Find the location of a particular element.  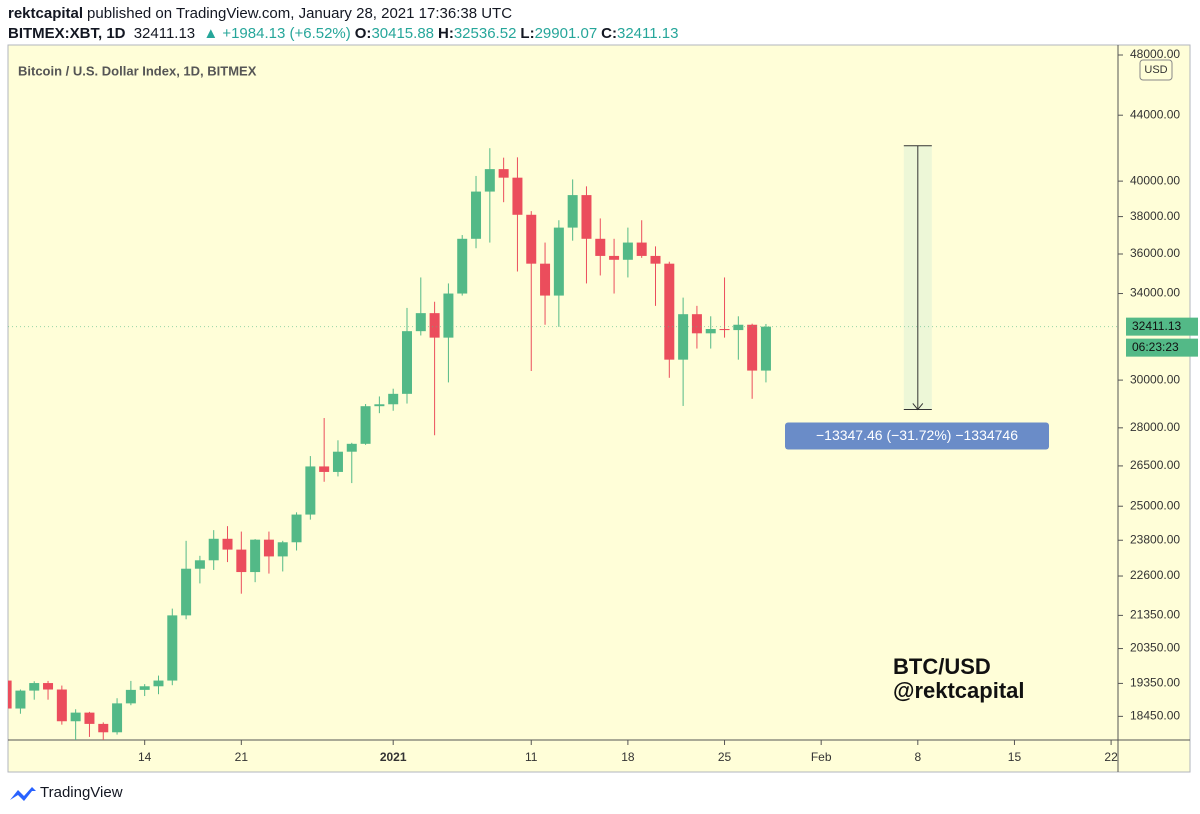

y-tick-label: 34000.00 is located at coordinates (1155, 293).